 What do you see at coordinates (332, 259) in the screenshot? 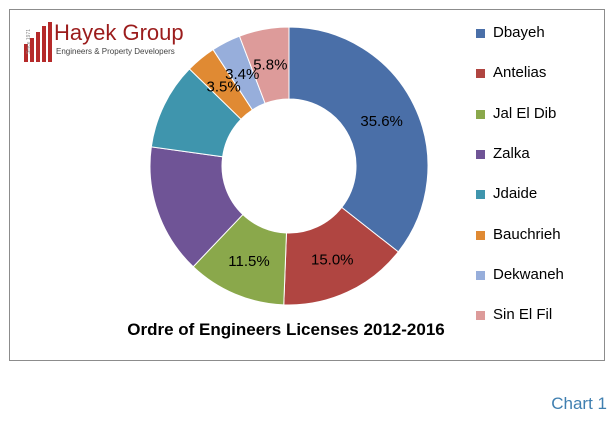
I see `slice-label-antelias: 15.0%` at bounding box center [332, 259].